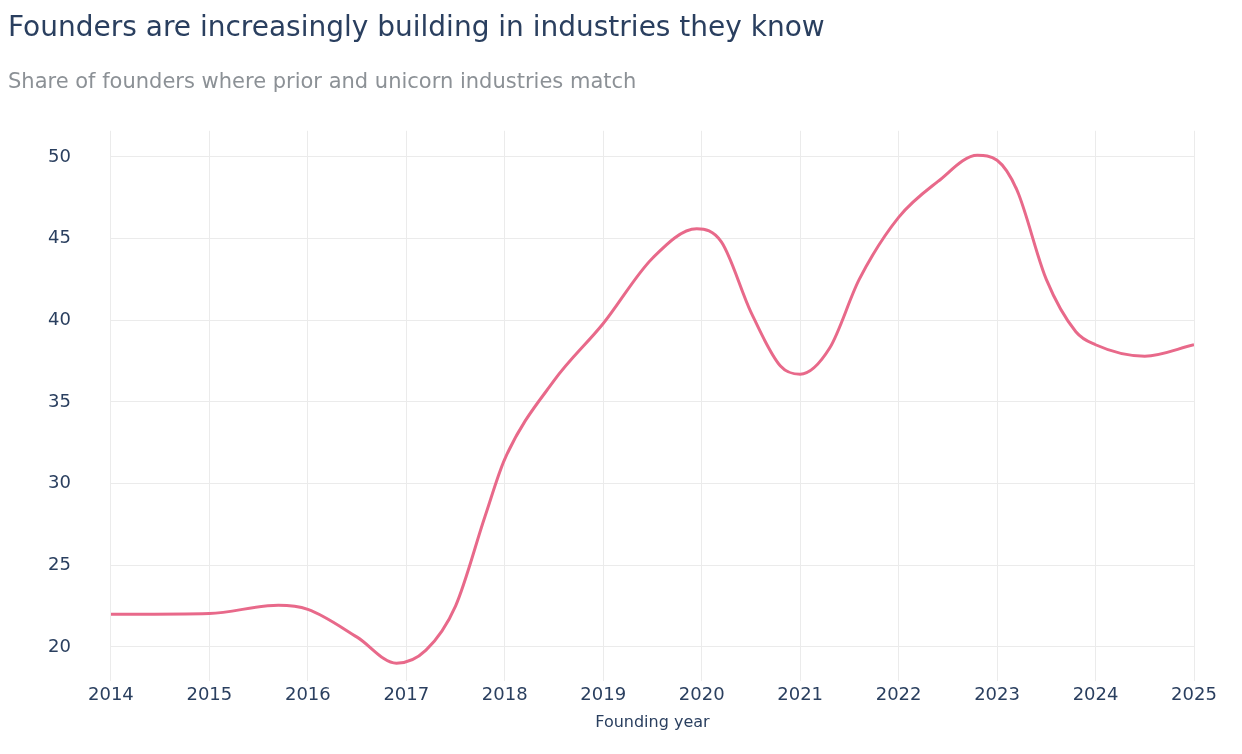 The height and width of the screenshot is (754, 1242). What do you see at coordinates (59, 318) in the screenshot?
I see `y-tick-label: 40` at bounding box center [59, 318].